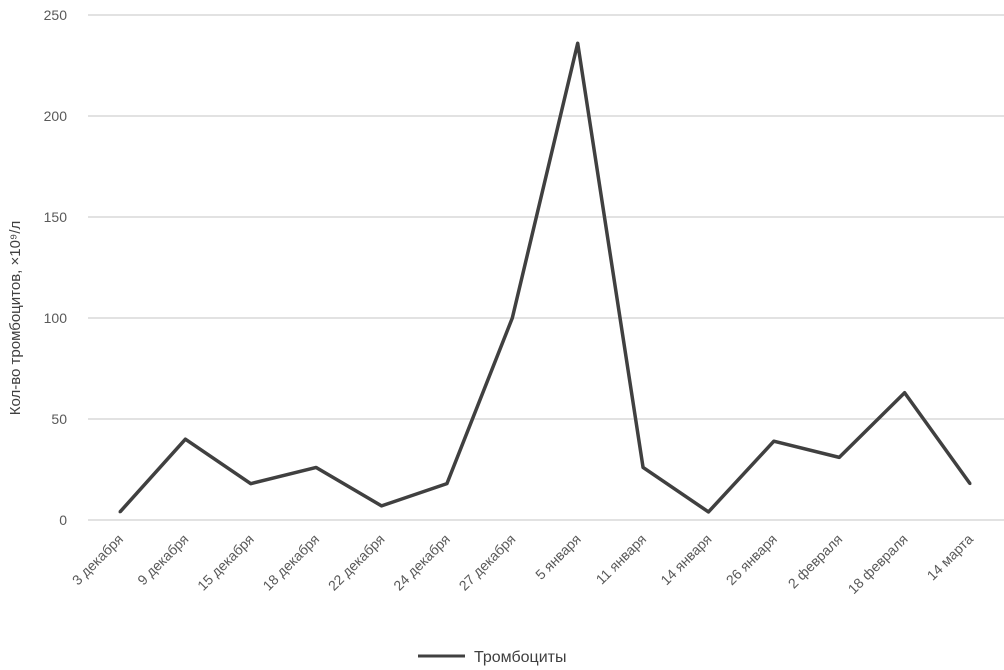 The width and height of the screenshot is (1004, 670). Describe the element at coordinates (621, 559) in the screenshot. I see `x-tick-label: 11 января` at that location.